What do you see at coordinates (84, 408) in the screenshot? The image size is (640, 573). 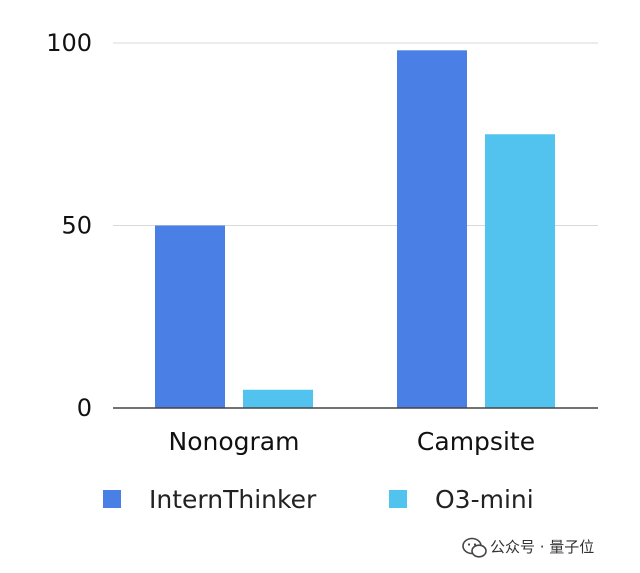 I see `y-tick-label: 0` at bounding box center [84, 408].